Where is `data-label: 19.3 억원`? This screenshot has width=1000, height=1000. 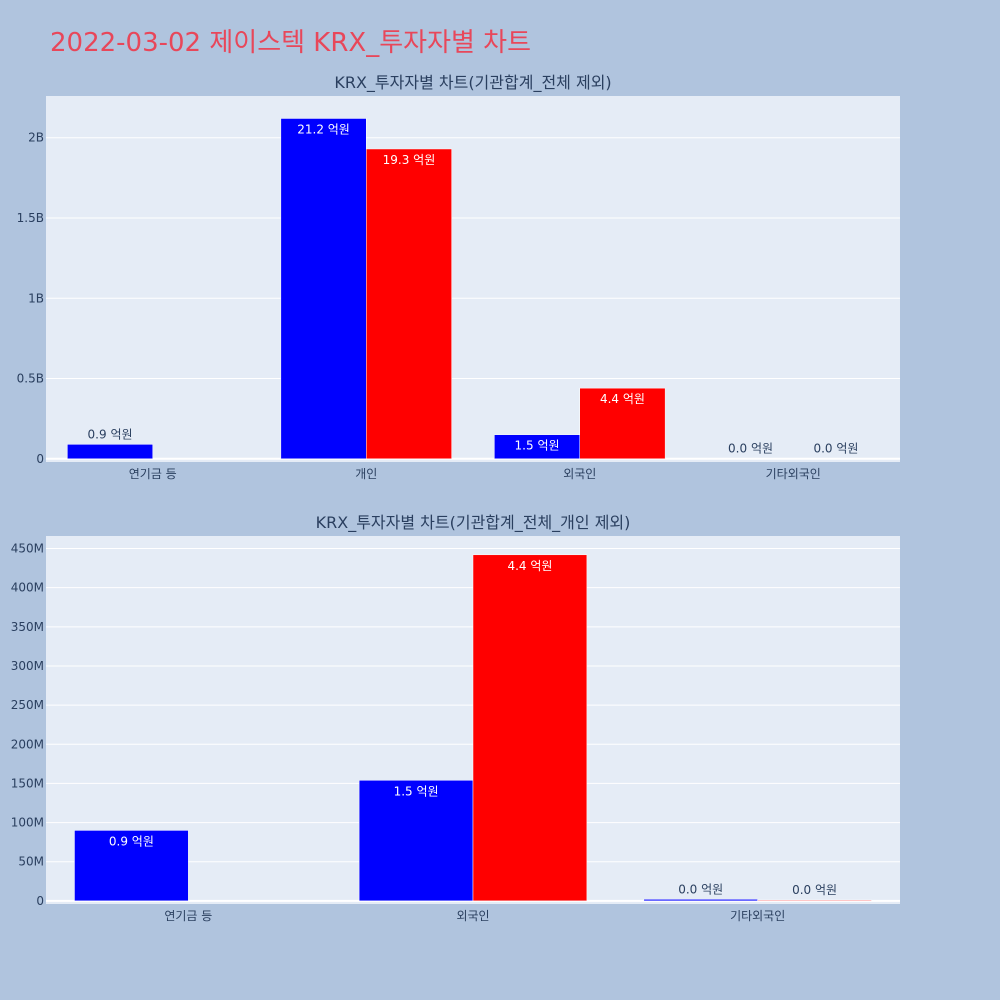 data-label: 19.3 억원 is located at coordinates (409, 160).